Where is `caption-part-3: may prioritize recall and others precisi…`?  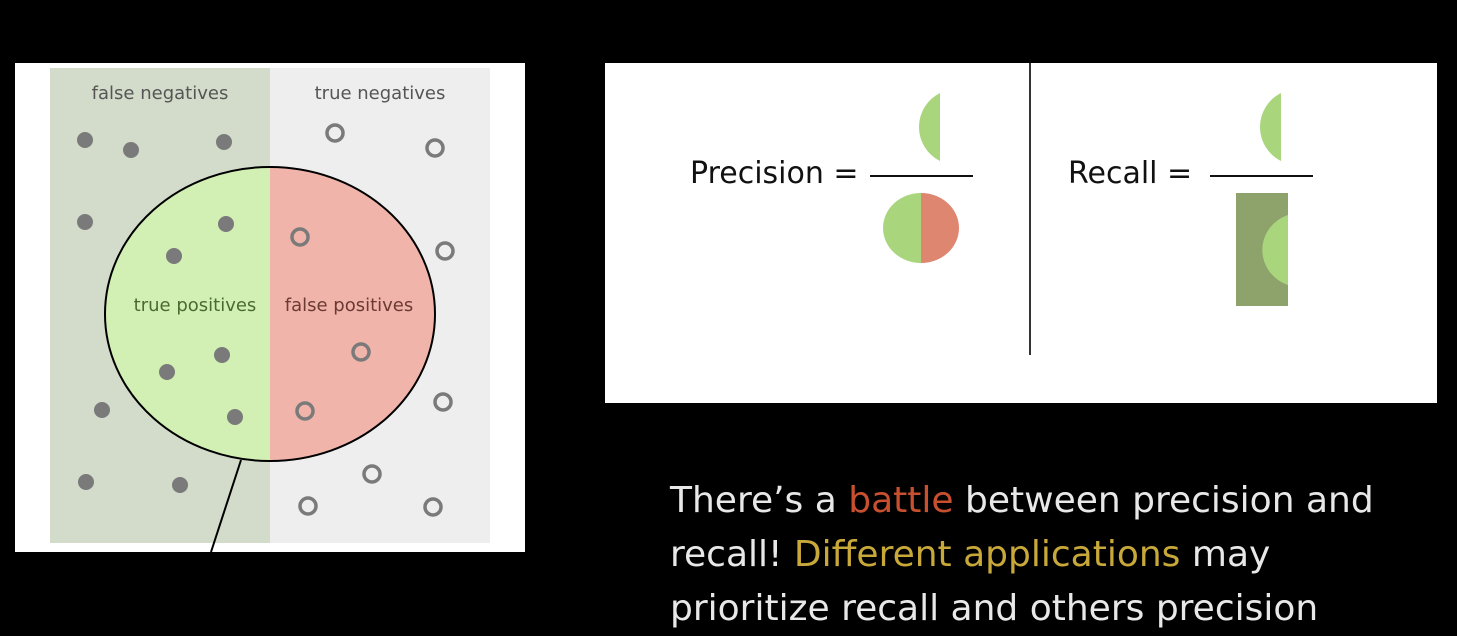
caption-part-3: may prioritize recall and others precisi… is located at coordinates (994, 581).